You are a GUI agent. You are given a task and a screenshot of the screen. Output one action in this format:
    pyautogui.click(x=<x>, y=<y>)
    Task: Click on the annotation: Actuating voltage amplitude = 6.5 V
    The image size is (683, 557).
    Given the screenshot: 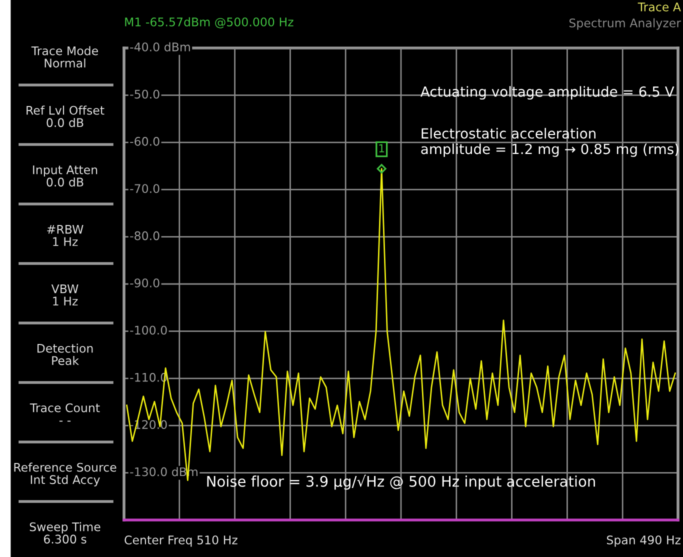 What is the action you would take?
    pyautogui.click(x=547, y=93)
    